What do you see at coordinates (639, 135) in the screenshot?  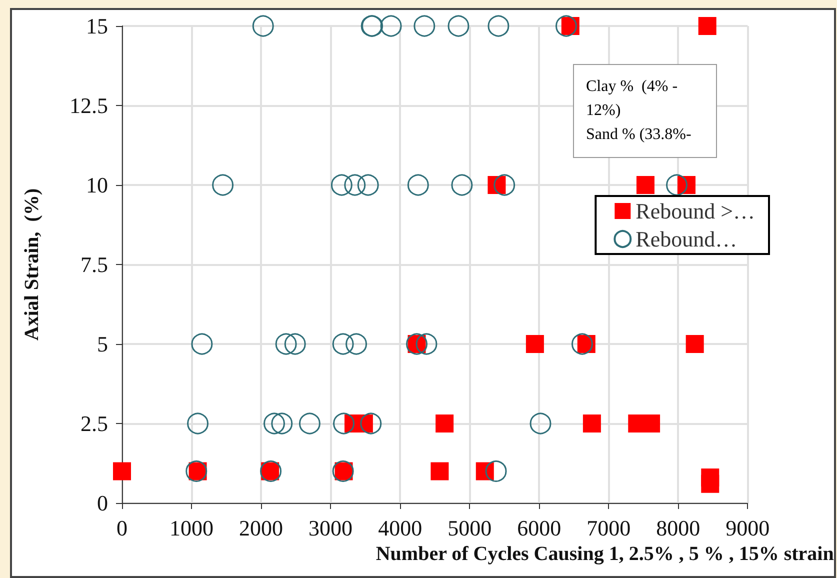 I see `annotation: Sand % (33.8%-` at bounding box center [639, 135].